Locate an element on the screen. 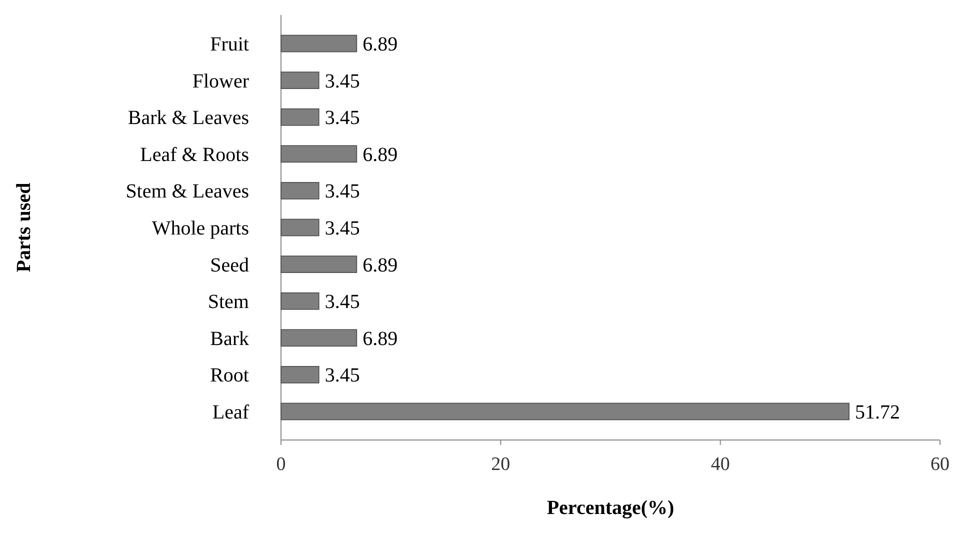 The width and height of the screenshot is (959, 539). data-label: 51.72 is located at coordinates (877, 412).